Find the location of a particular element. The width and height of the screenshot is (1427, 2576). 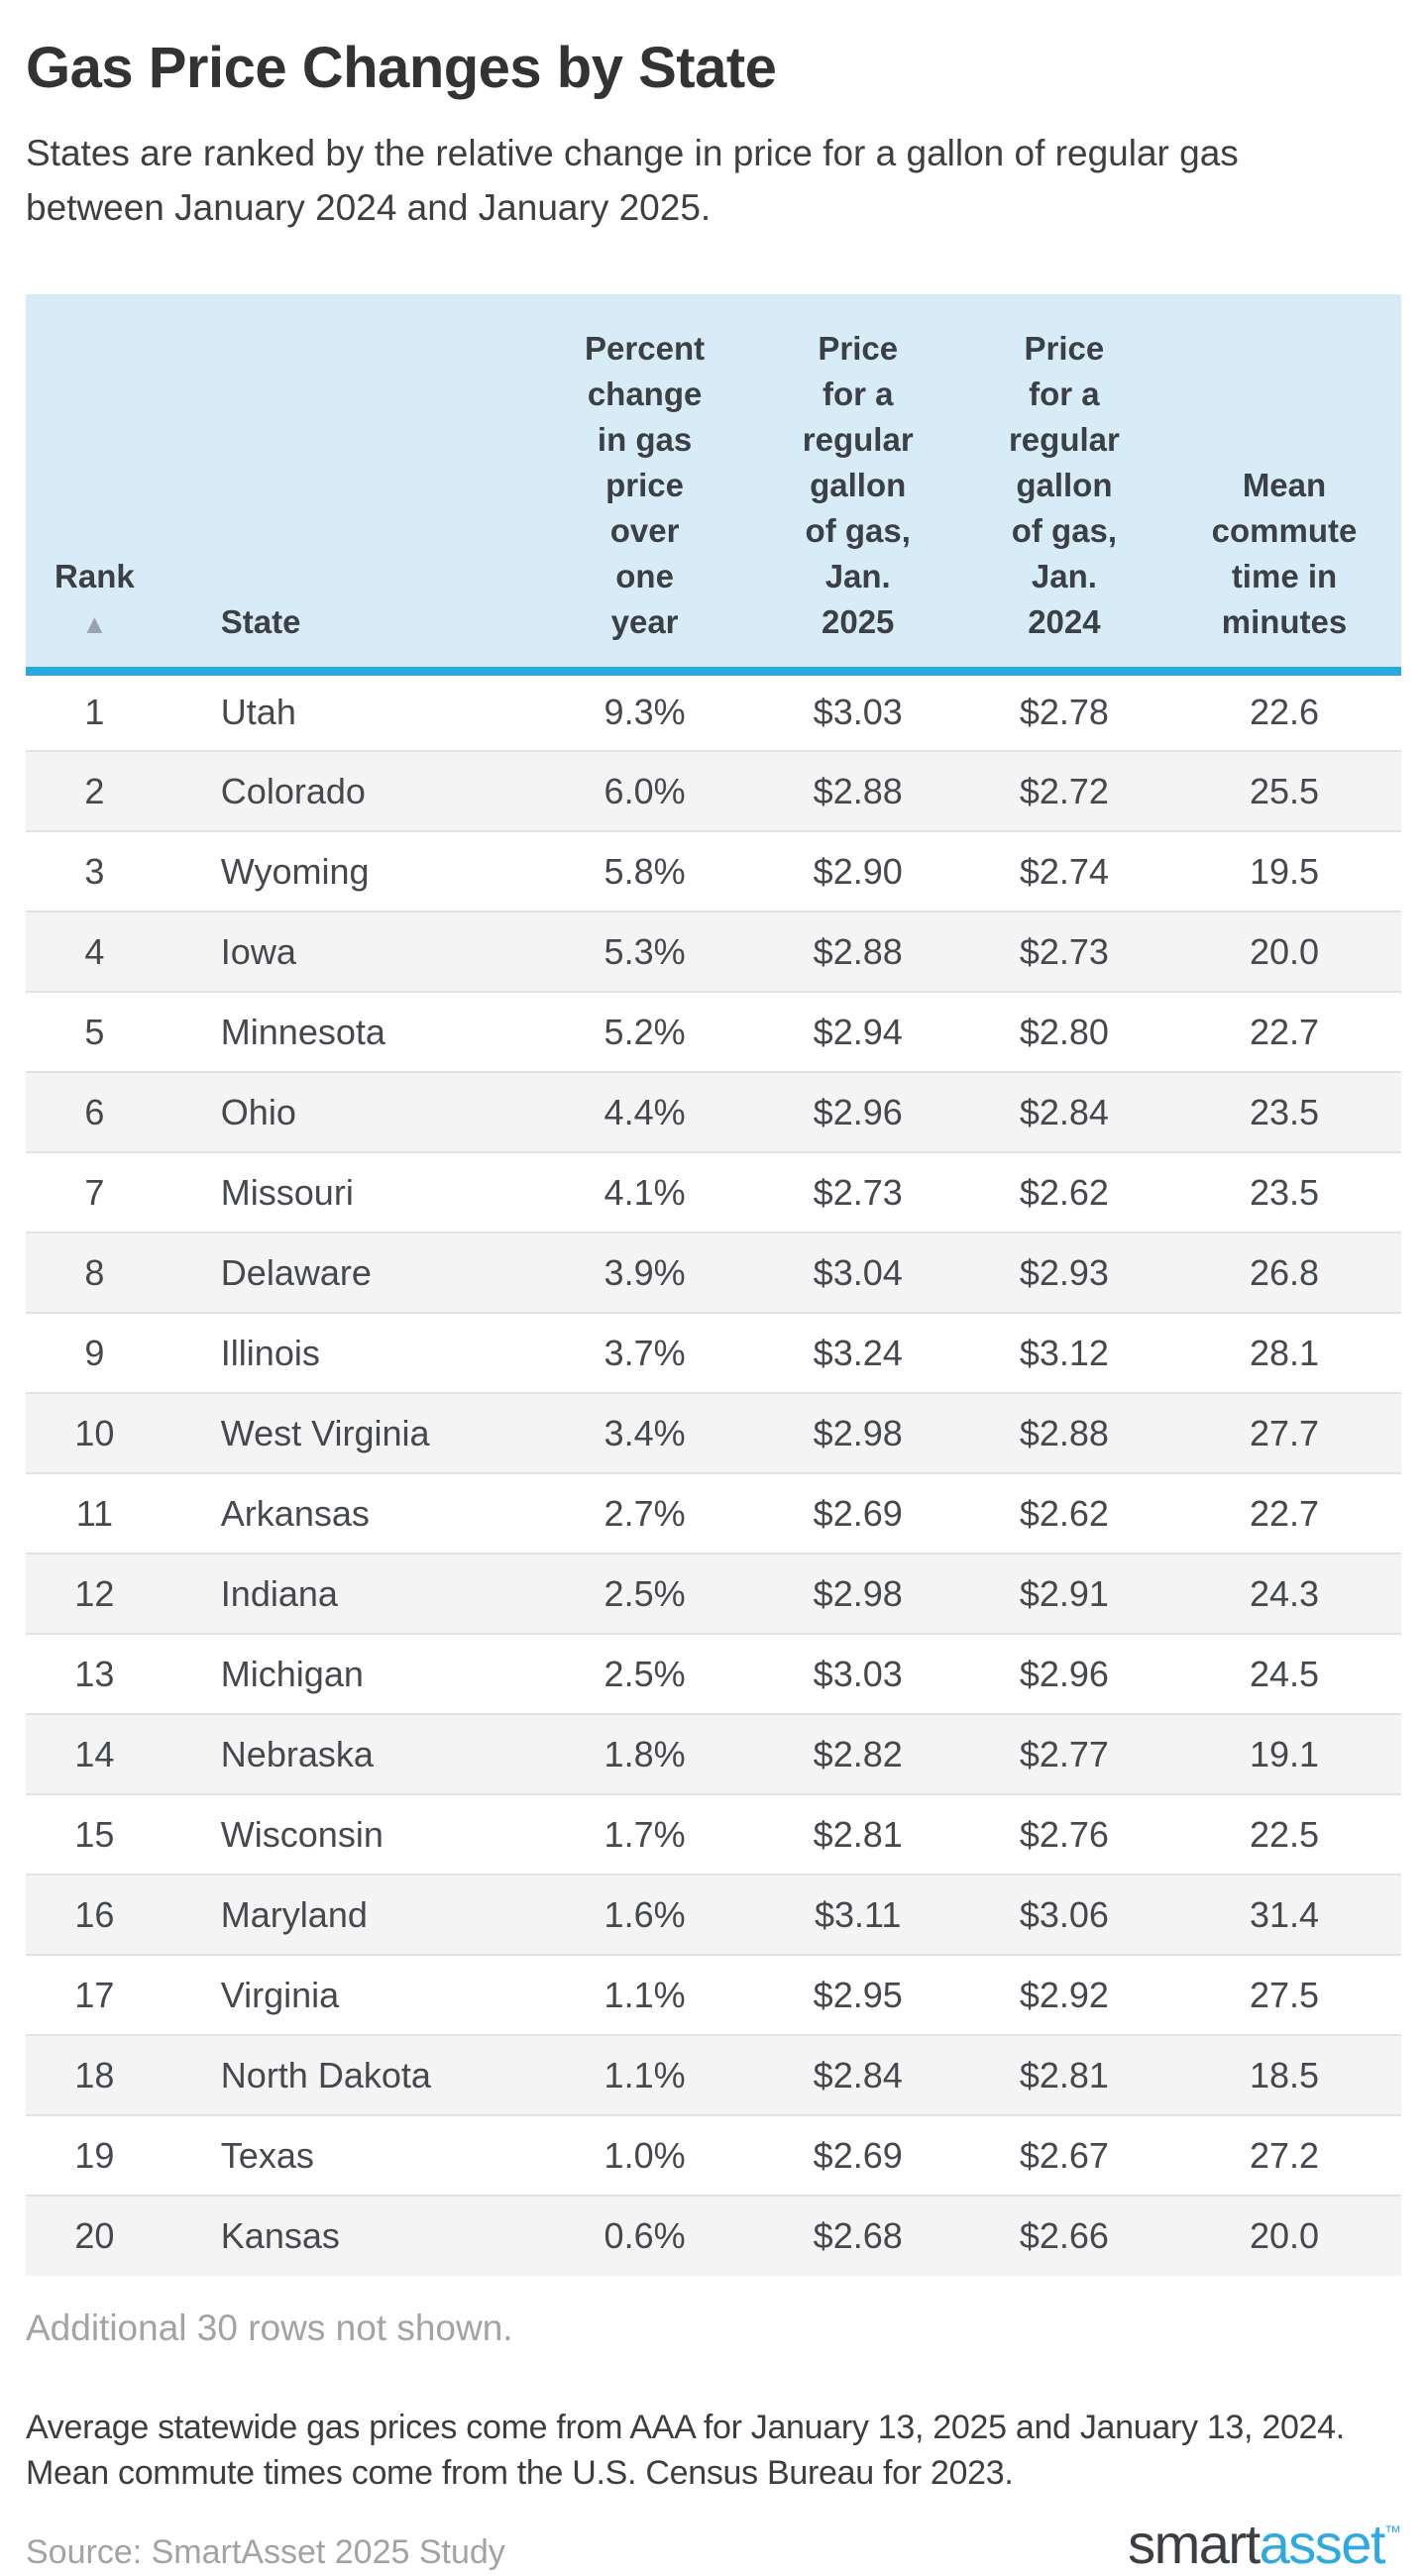

cell-state: Iowa is located at coordinates (349, 952).